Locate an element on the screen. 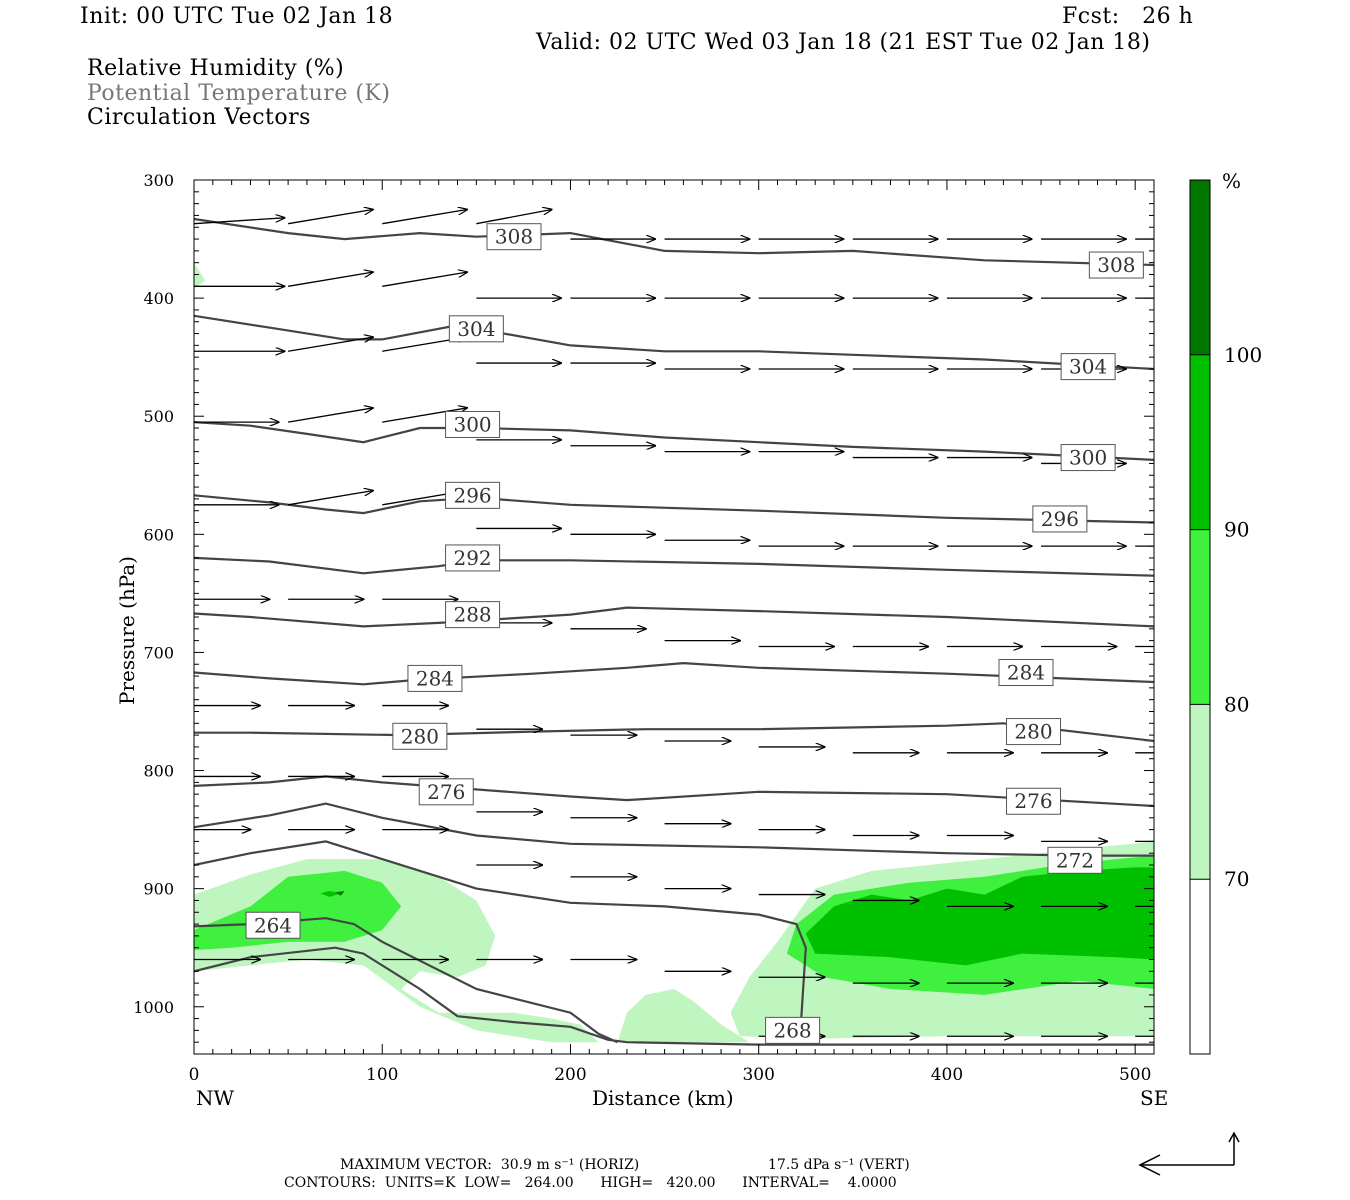  x-tick-label: 0 is located at coordinates (194, 1075).